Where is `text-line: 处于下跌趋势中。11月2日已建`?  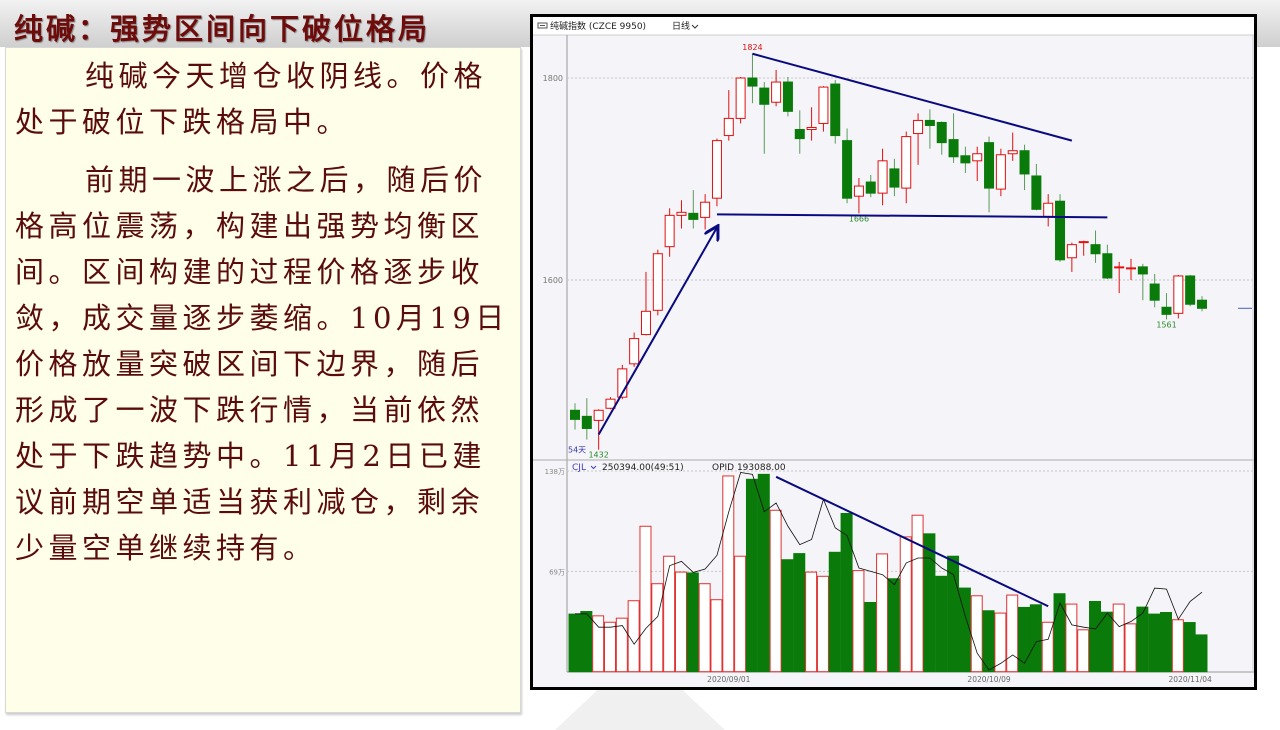 text-line: 处于下跌趋势中。11月2日已建 is located at coordinates (250, 456).